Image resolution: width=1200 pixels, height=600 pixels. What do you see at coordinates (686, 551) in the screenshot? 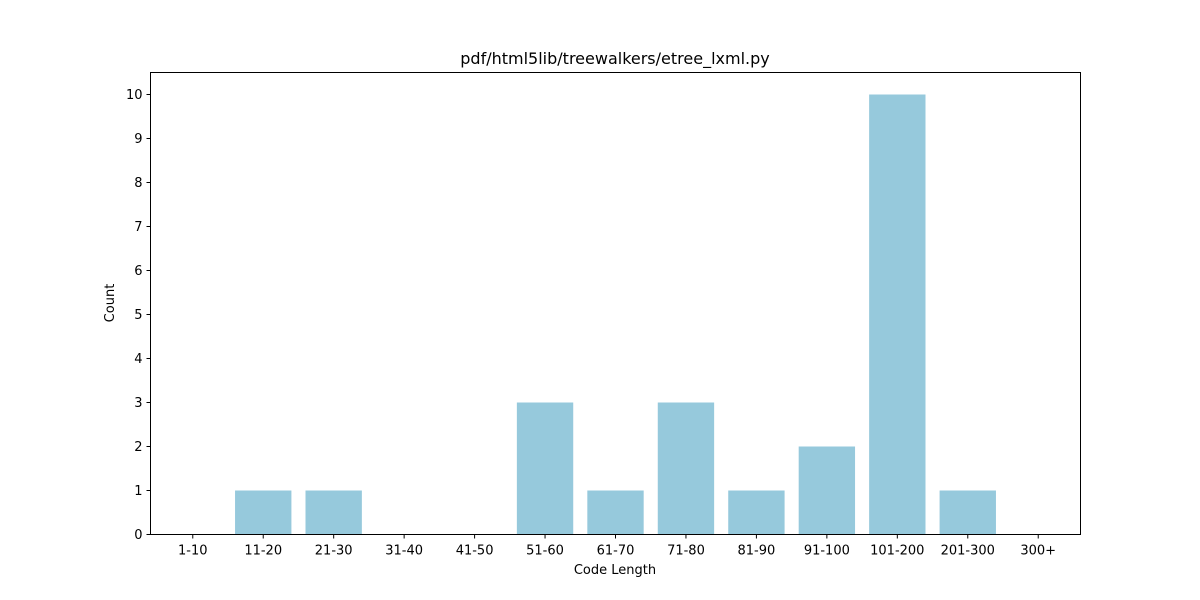
I see `x-tick-label: 71-80` at bounding box center [686, 551].